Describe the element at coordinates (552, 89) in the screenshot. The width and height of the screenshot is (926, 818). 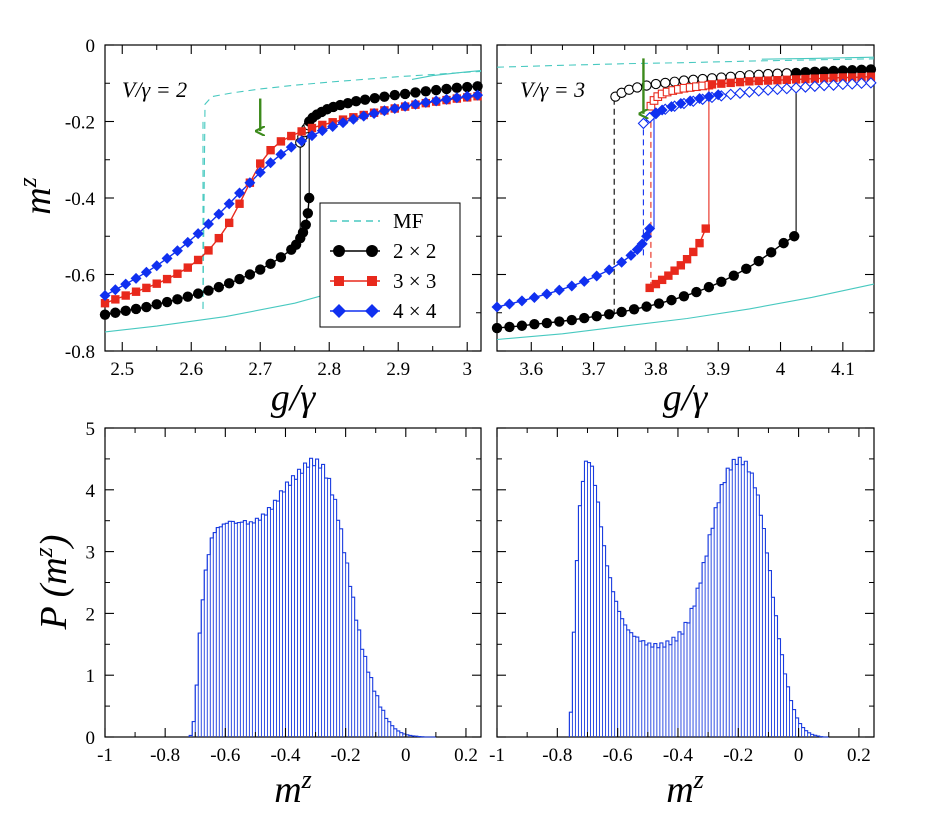
I see `panel-annotation: V/γ = 3` at that location.